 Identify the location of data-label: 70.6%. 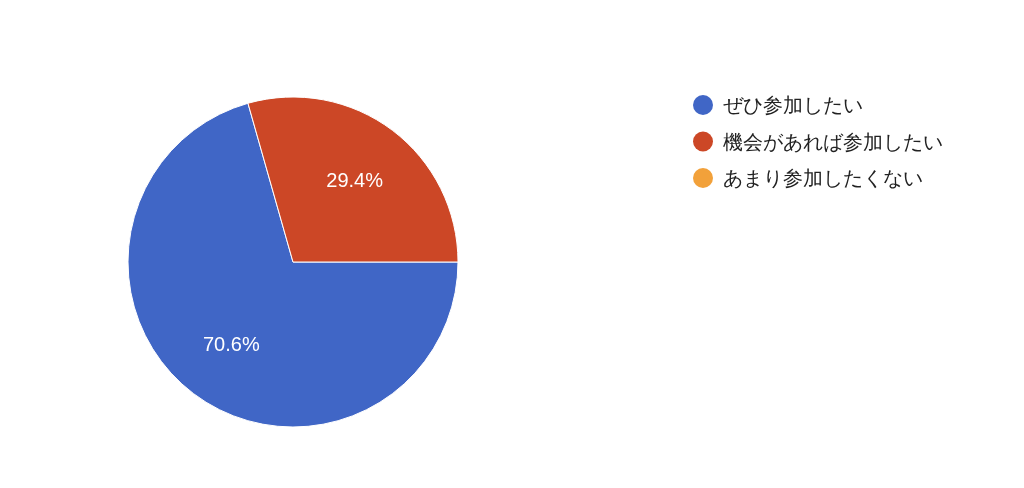
(231, 343).